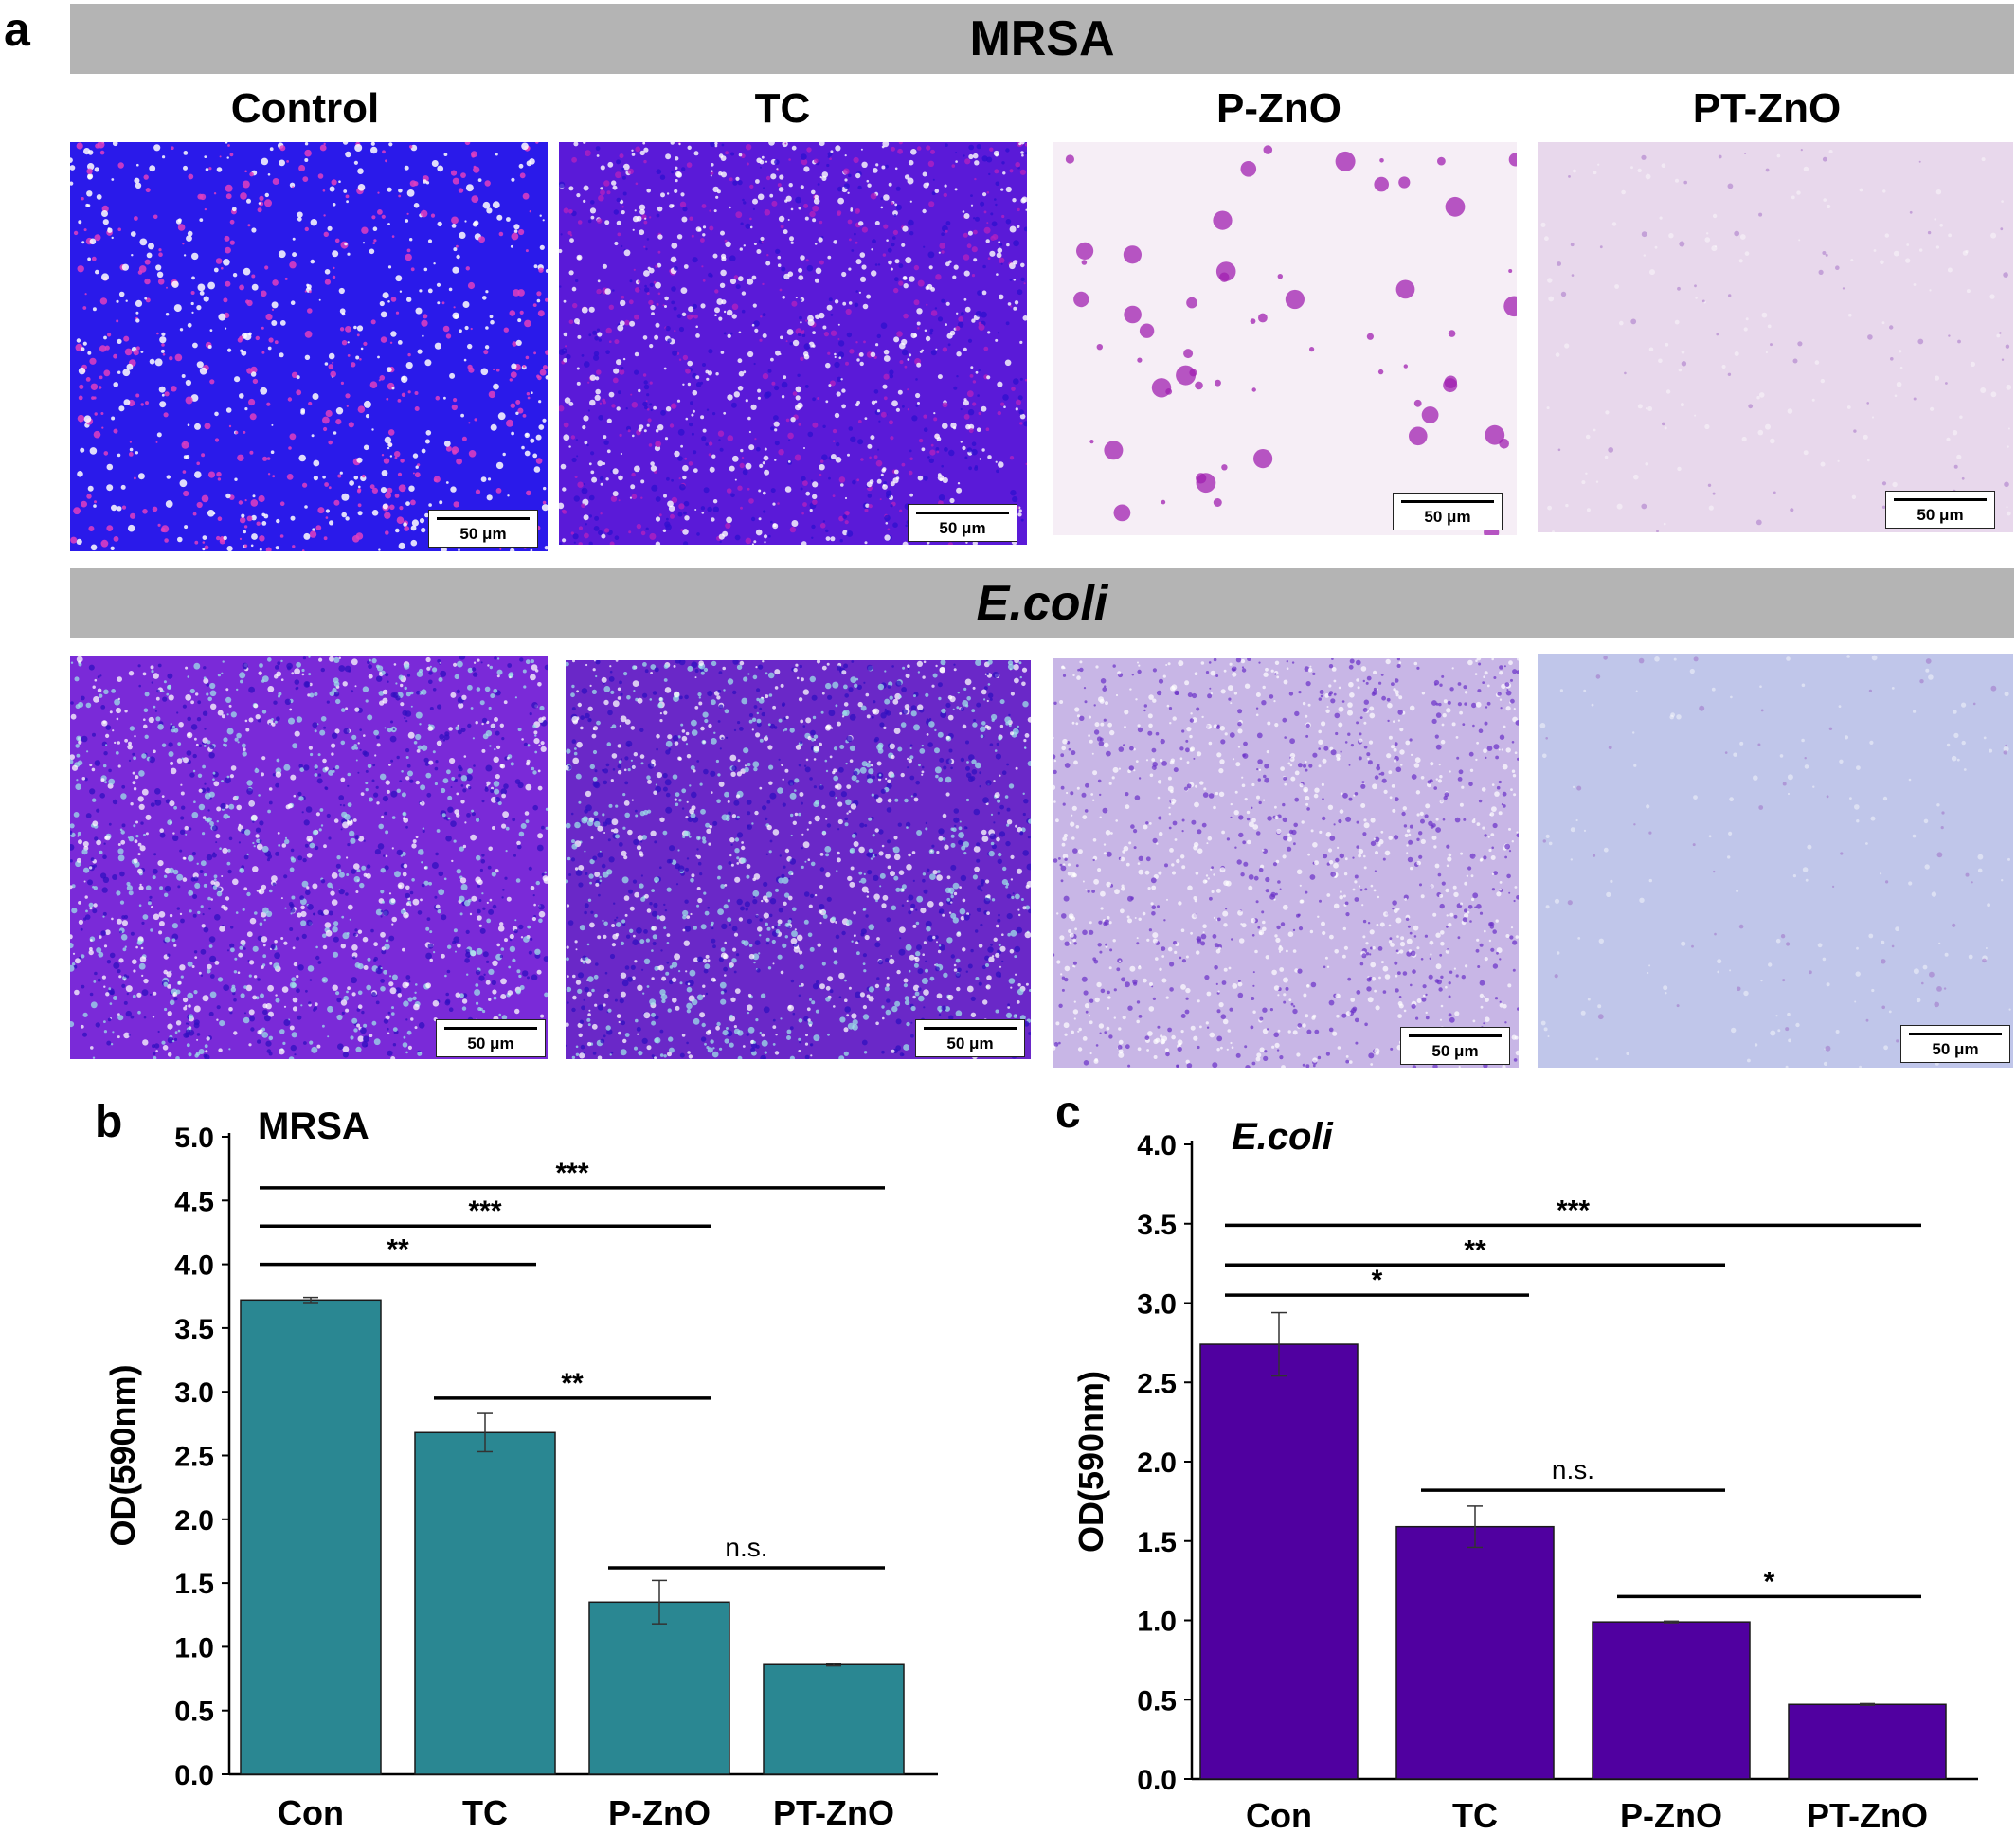 The height and width of the screenshot is (1834, 2016). I want to click on micrograph-texture, so click(793, 343).